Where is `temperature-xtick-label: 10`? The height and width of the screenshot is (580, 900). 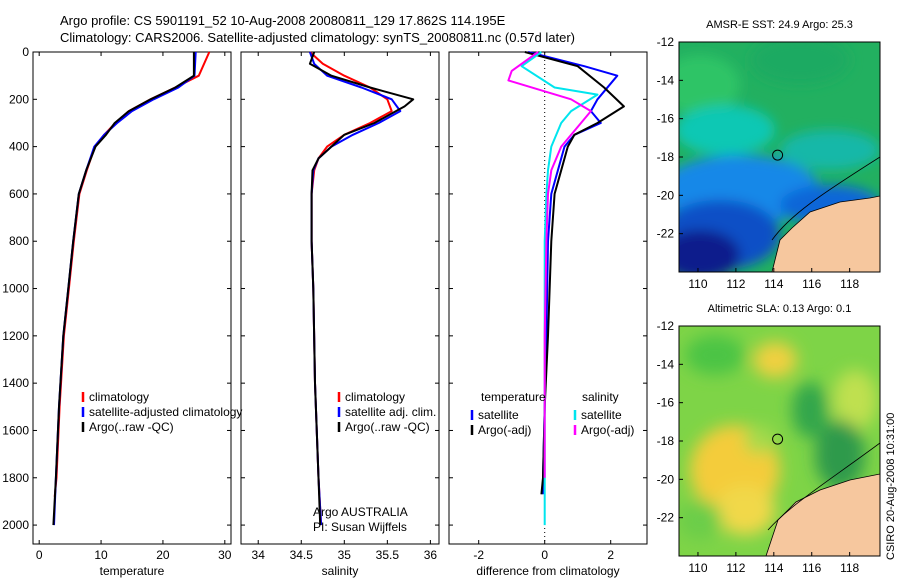
temperature-xtick-label: 10 is located at coordinates (101, 555).